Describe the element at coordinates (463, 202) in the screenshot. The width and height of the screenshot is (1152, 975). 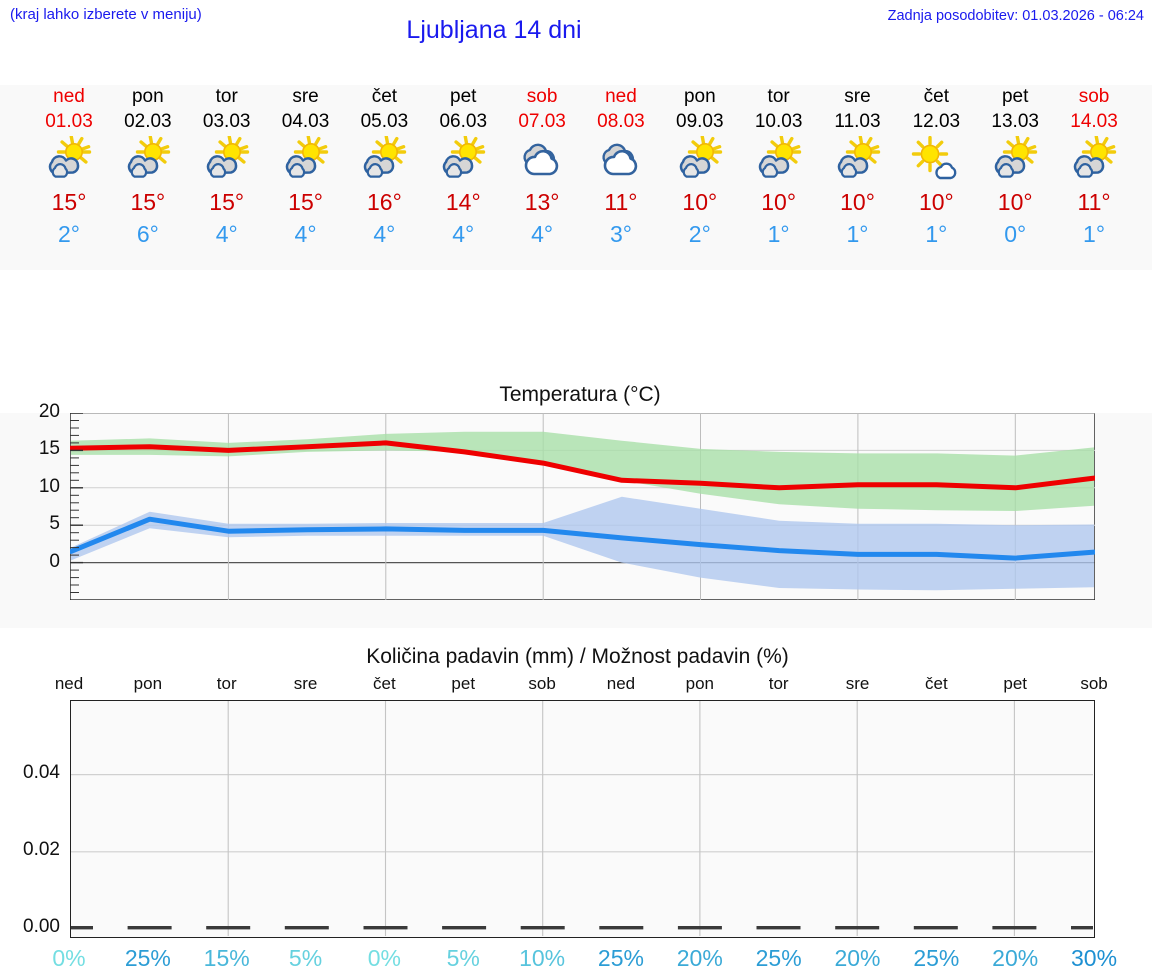
I see `temp-max-label: 14°` at that location.